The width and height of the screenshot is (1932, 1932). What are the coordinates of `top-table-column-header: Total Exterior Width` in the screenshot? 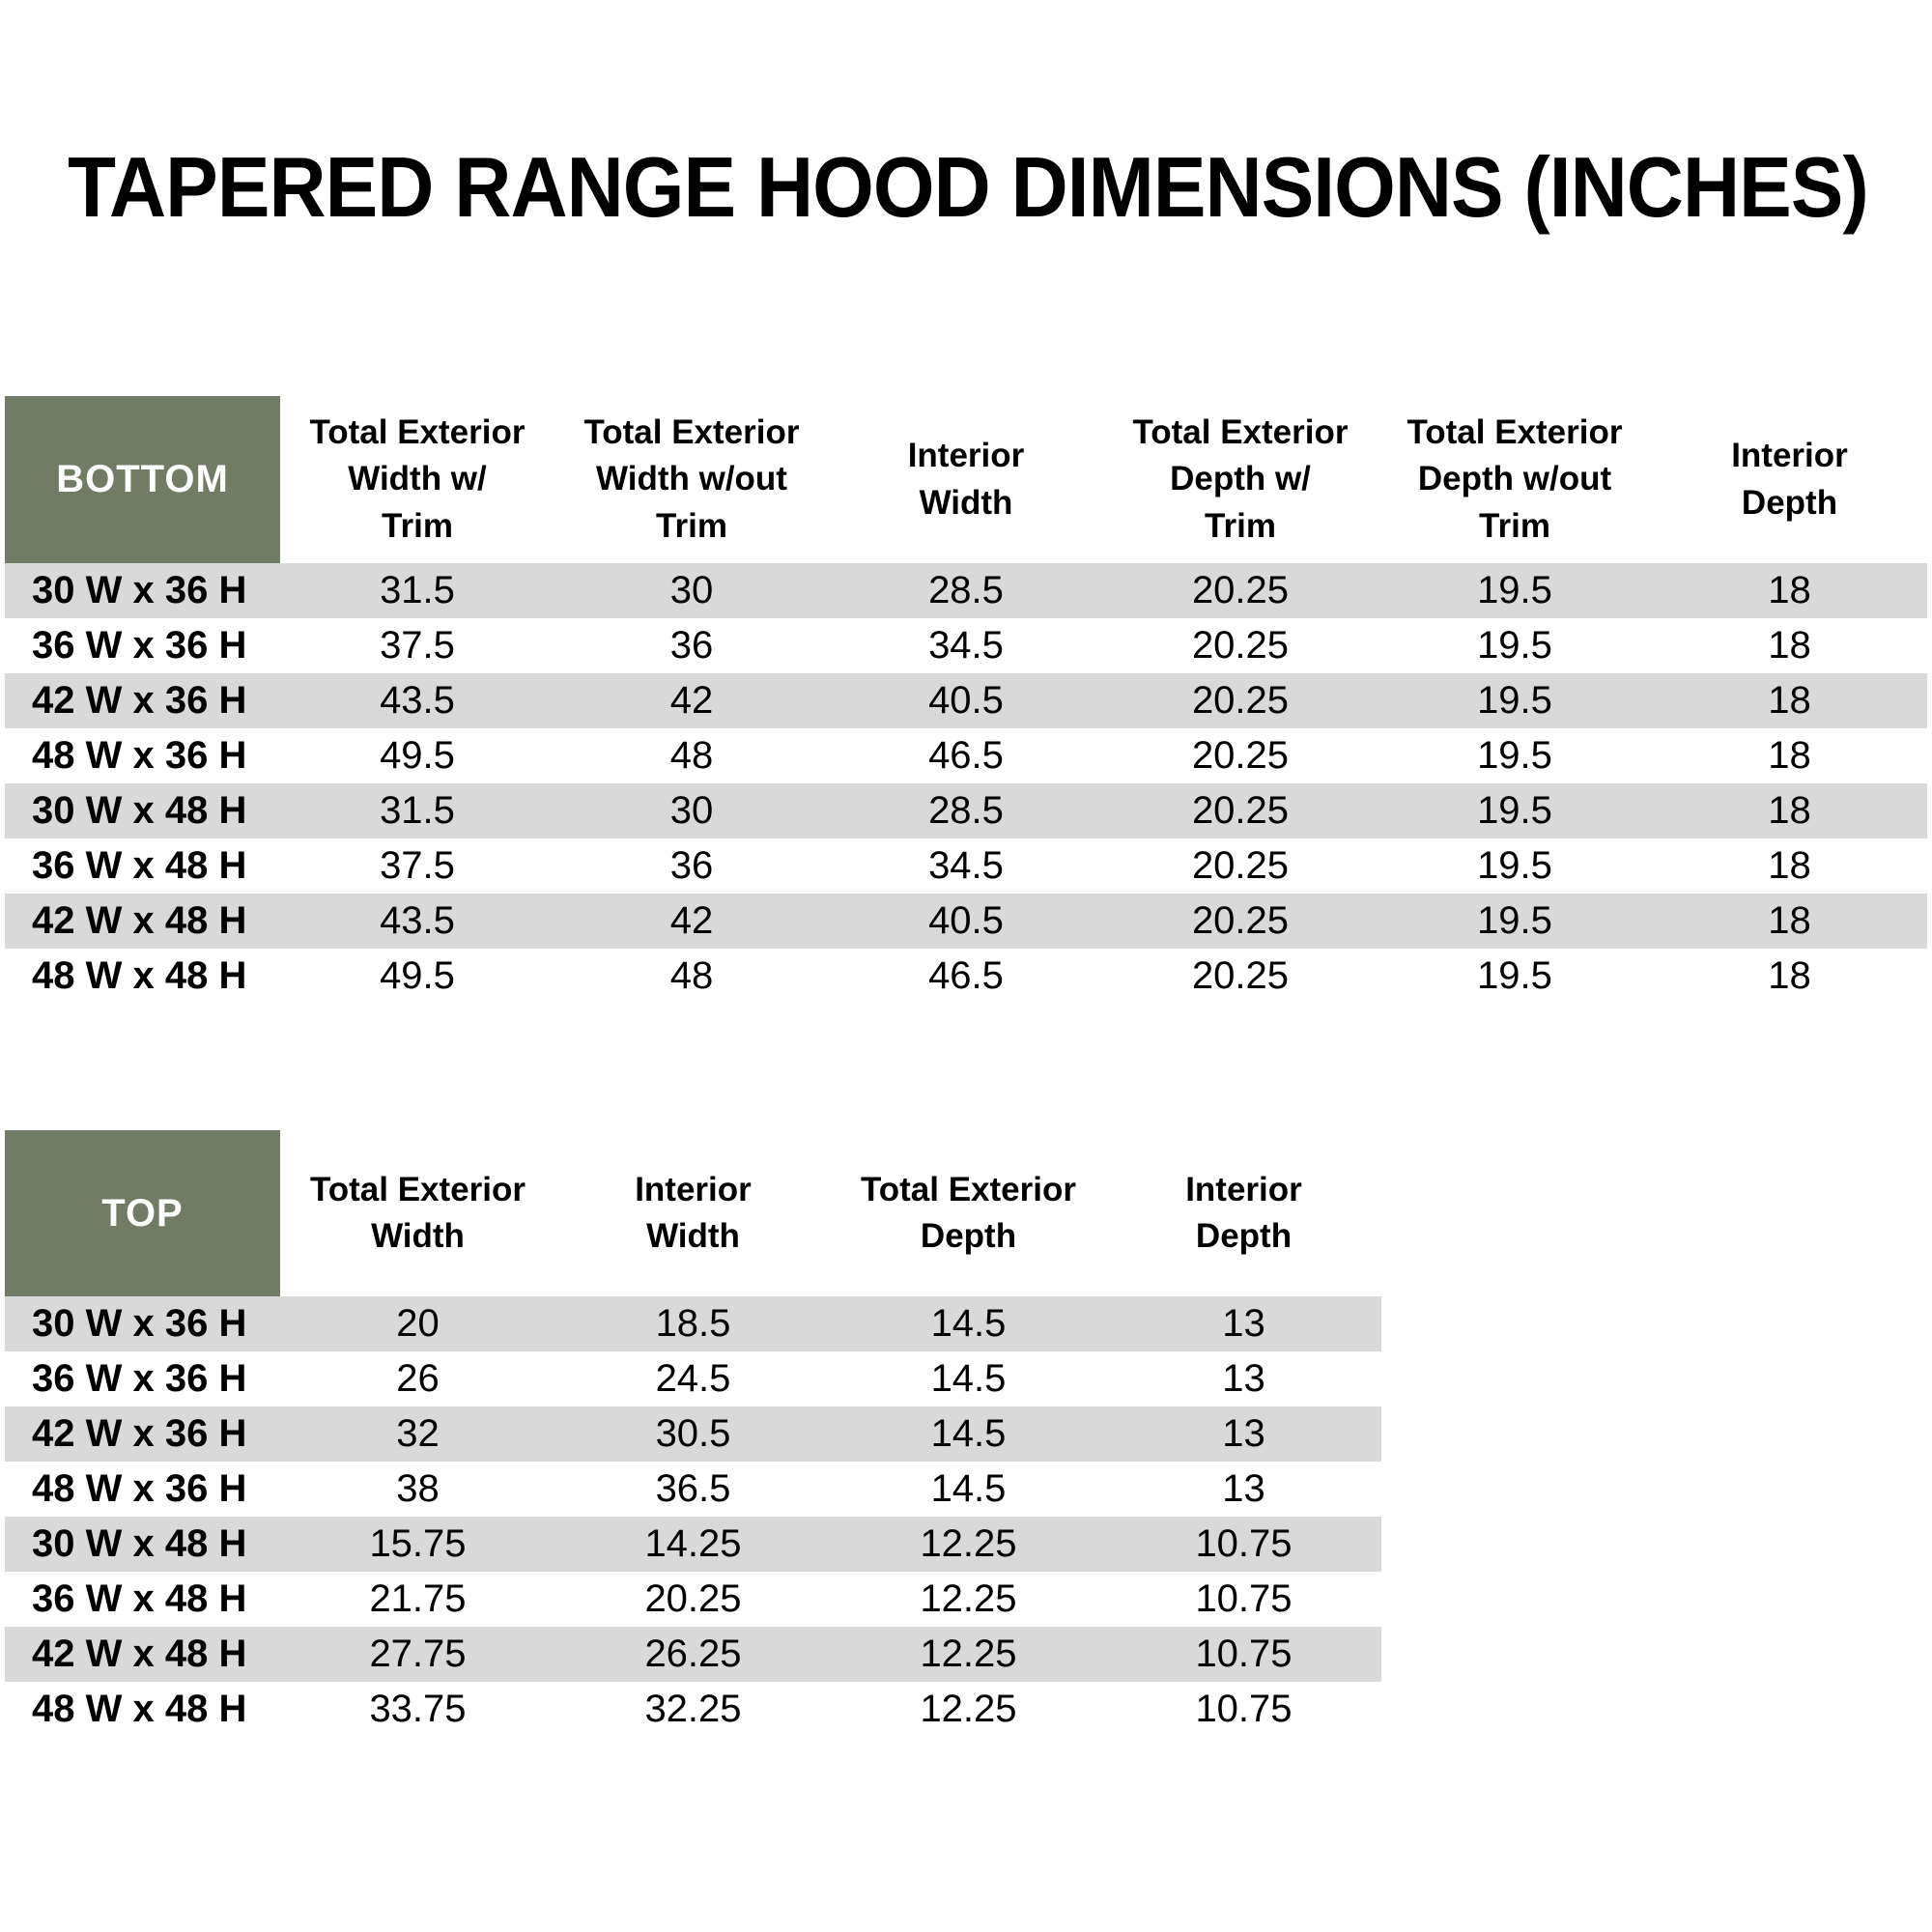 It's located at (417, 1213).